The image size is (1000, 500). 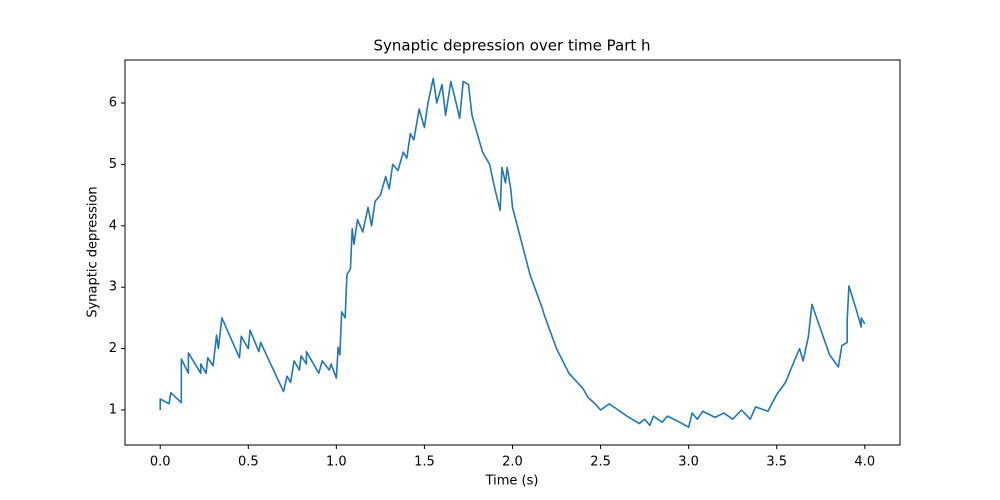 I want to click on x-tick-label: 3.0, so click(x=688, y=462).